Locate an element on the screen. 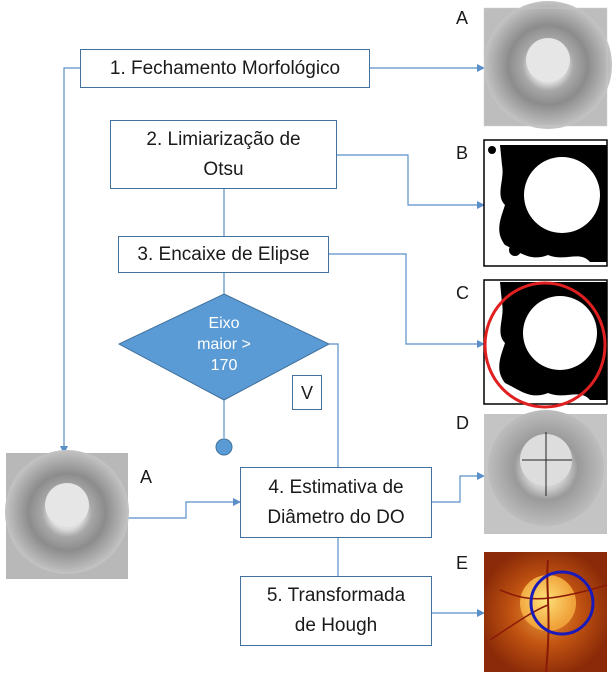 The height and width of the screenshot is (688, 612). panel-label-c: C is located at coordinates (462, 293).